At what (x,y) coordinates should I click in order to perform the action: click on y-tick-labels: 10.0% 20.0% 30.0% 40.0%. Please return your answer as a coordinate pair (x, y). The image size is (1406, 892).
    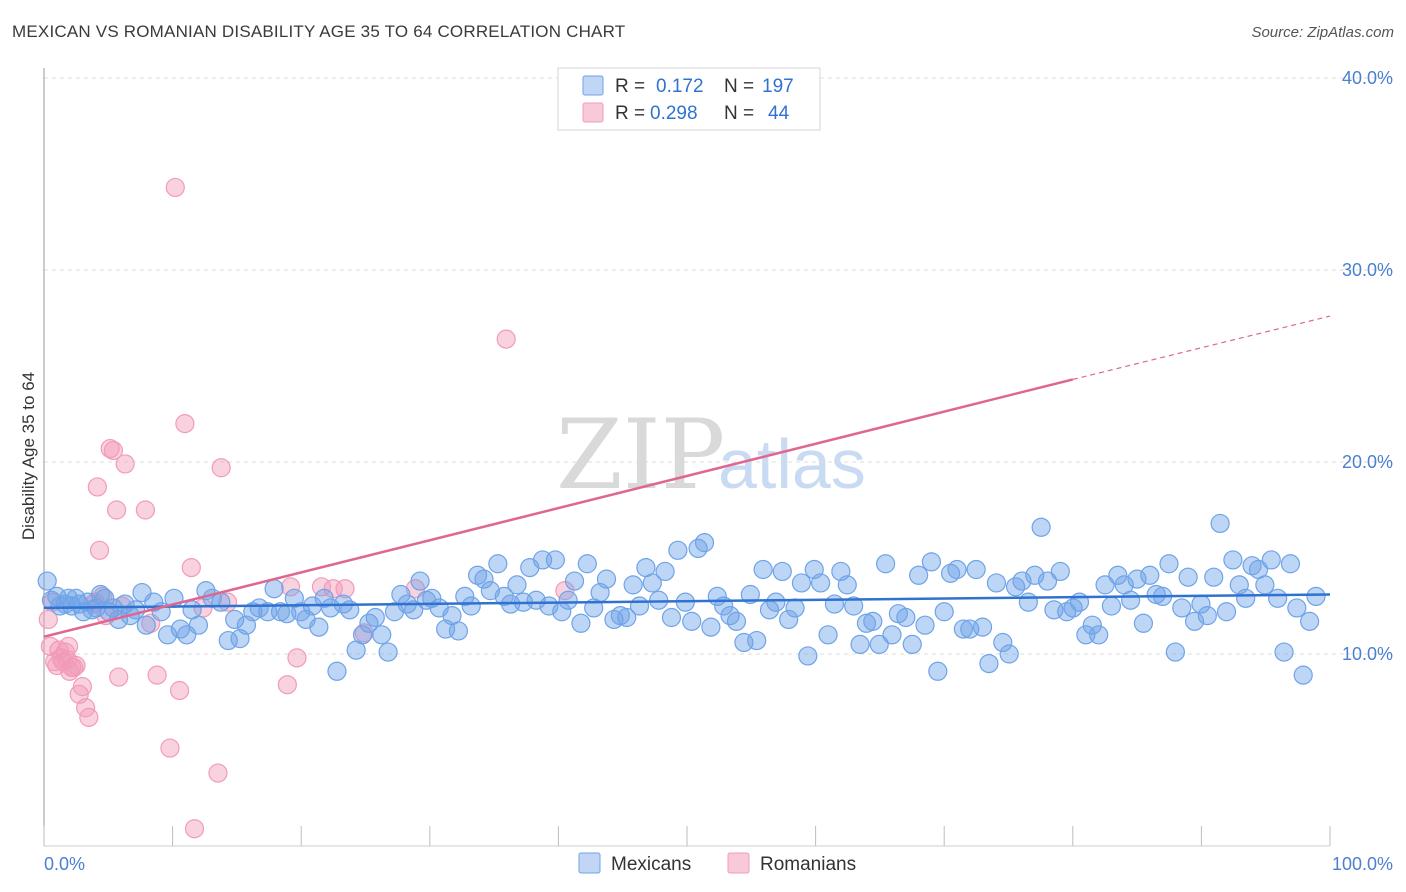
    Looking at the image, I should click on (1367, 366).